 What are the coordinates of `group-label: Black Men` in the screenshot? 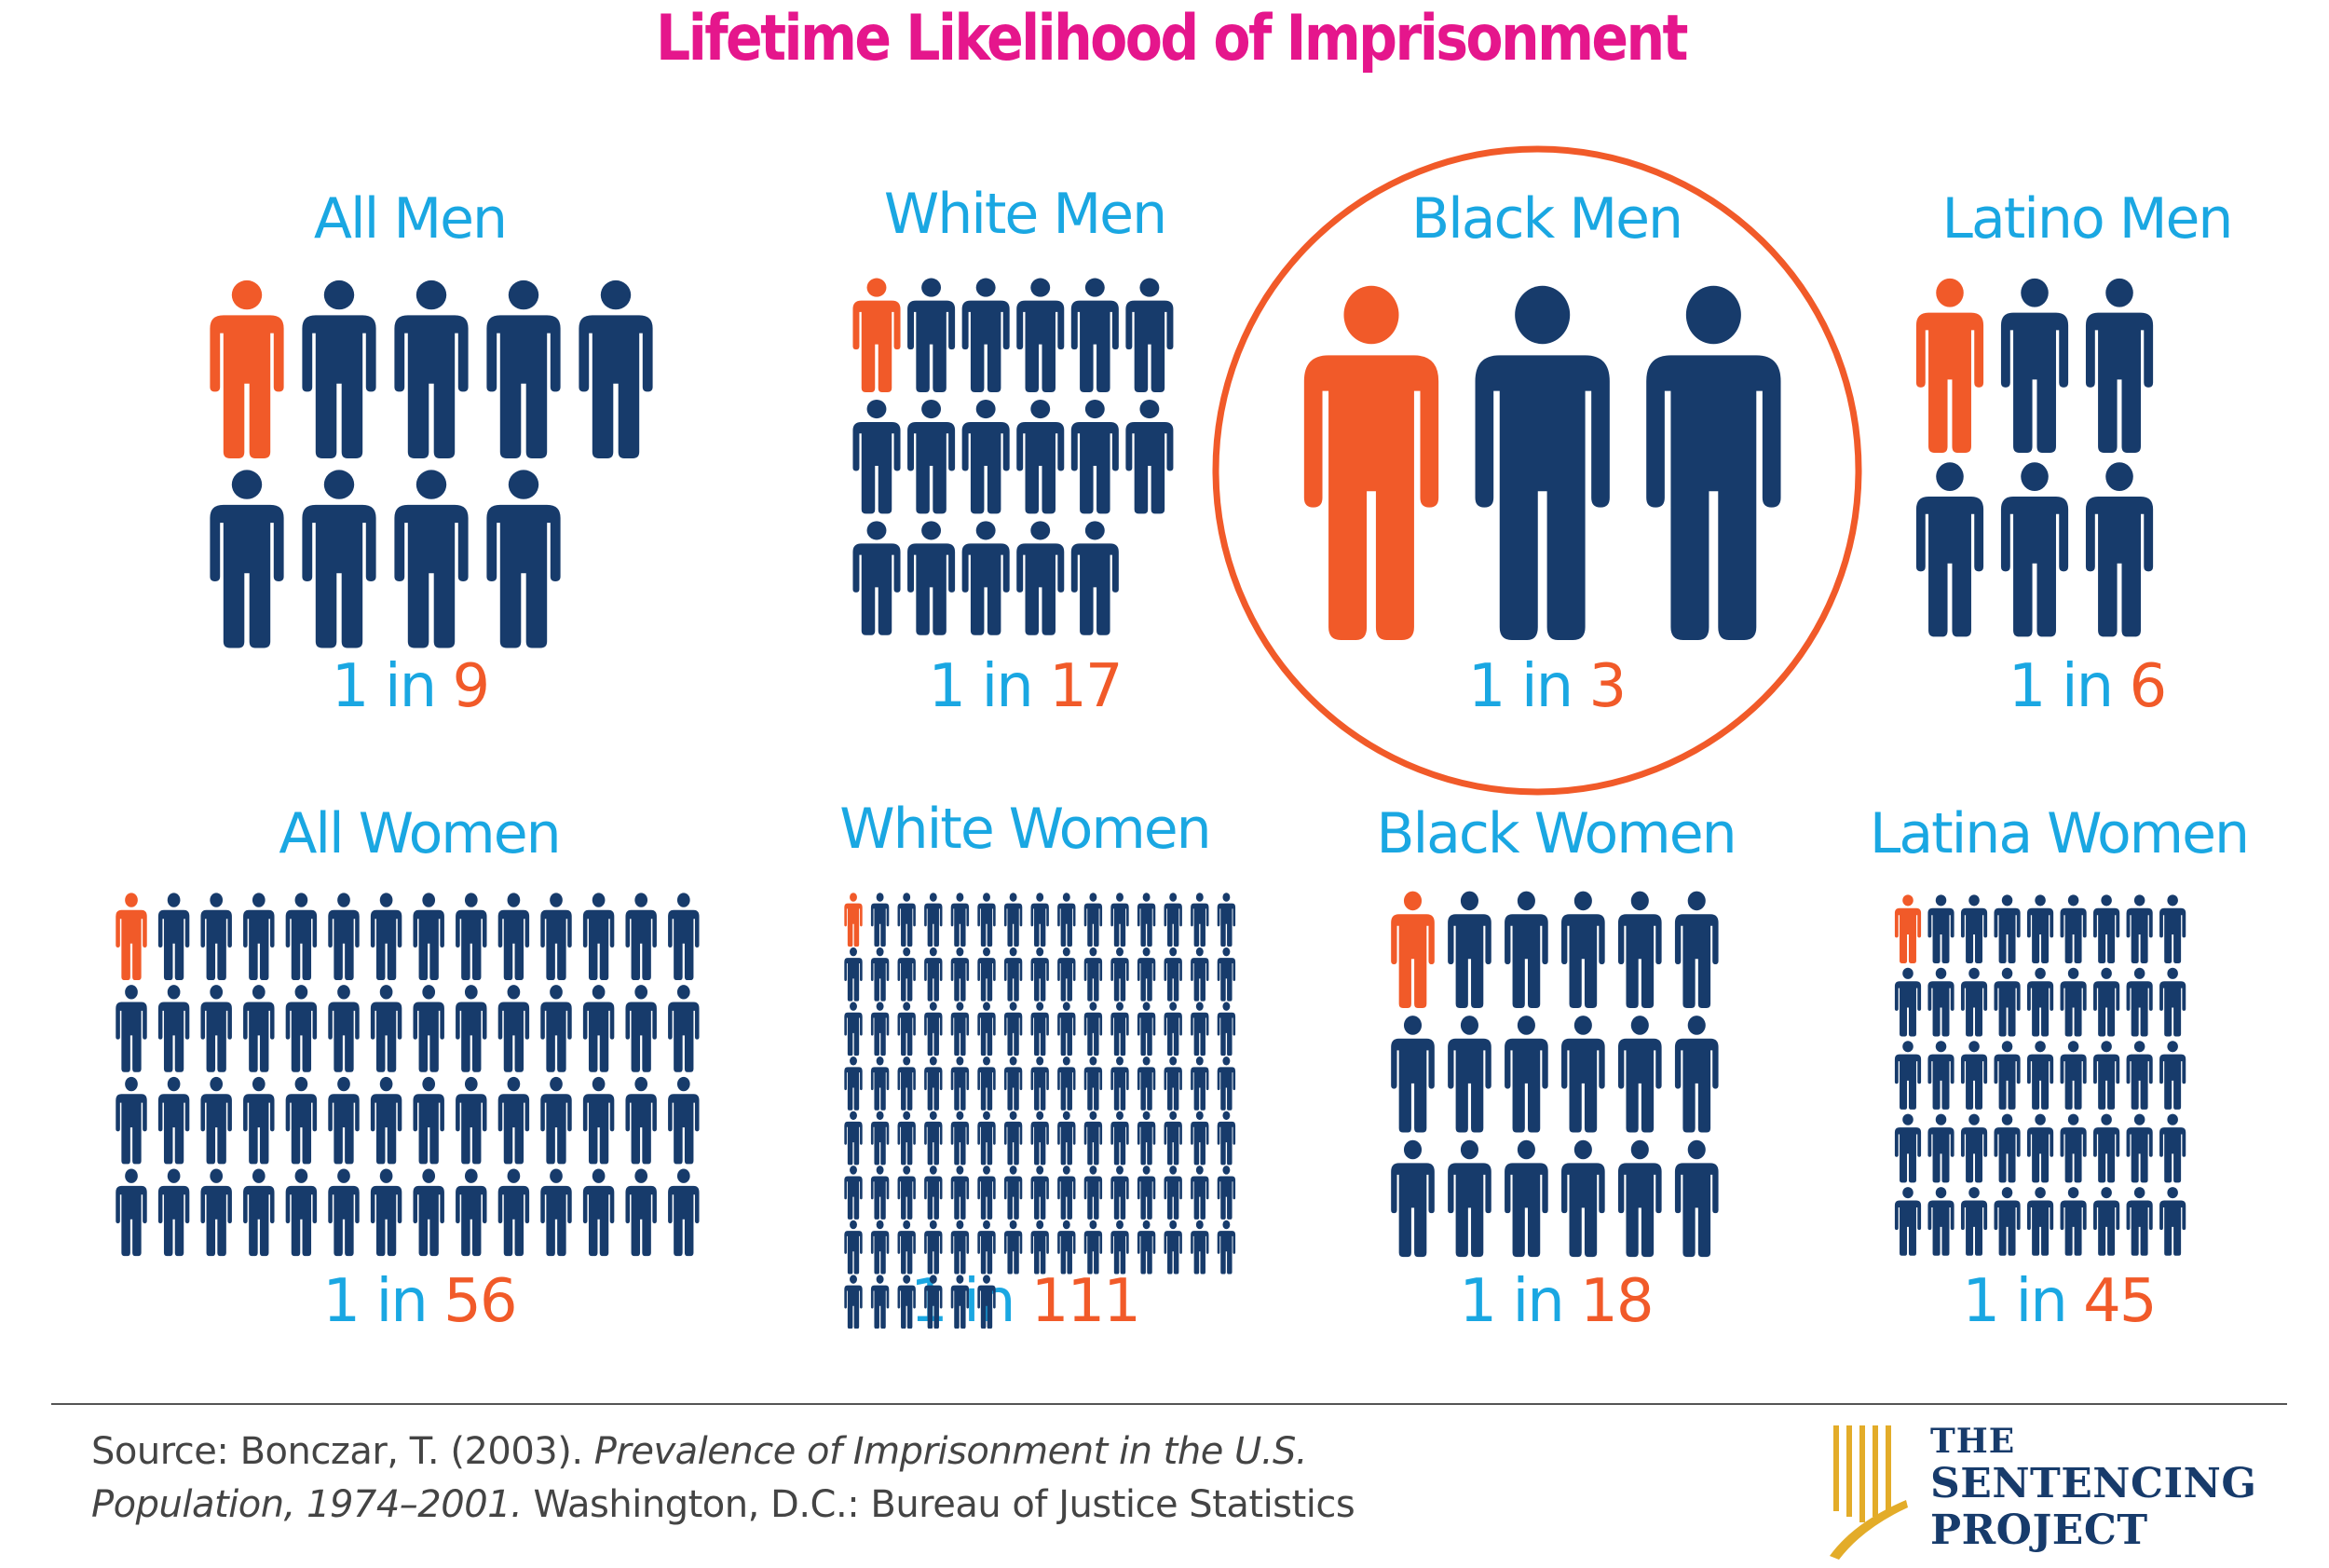 It's located at (1546, 219).